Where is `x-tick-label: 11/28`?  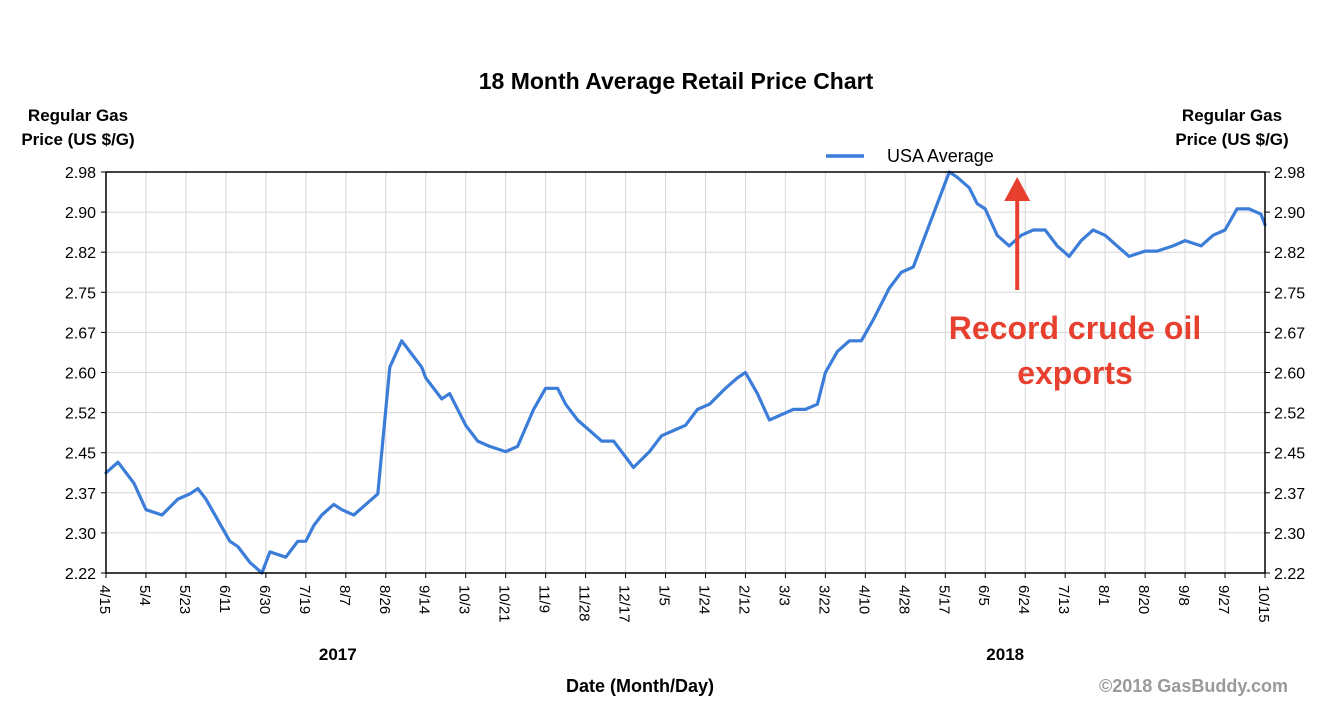
x-tick-label: 11/28 is located at coordinates (584, 603).